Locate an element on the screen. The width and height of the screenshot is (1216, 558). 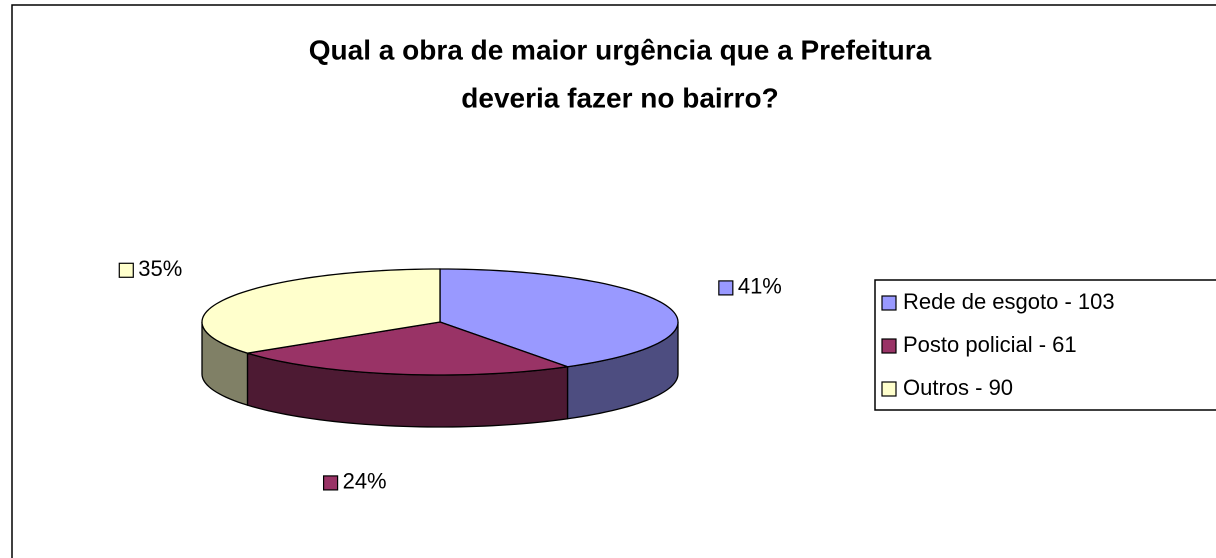
data-label: 41% is located at coordinates (760, 286).